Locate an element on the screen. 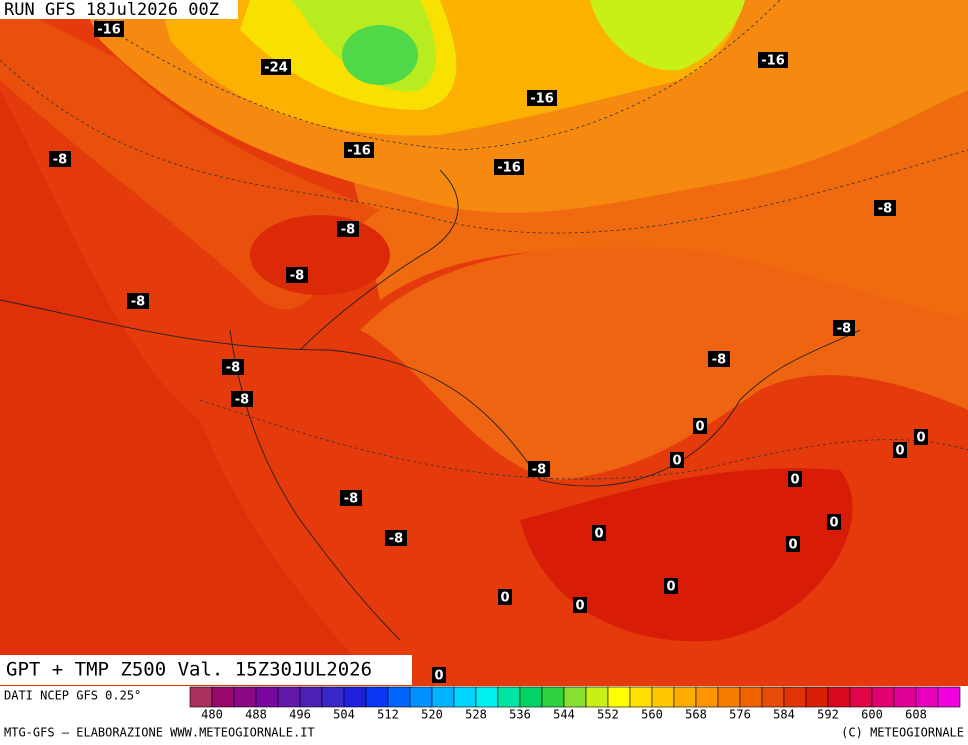 The height and width of the screenshot is (745, 968). colorbar-tick-label: 488 is located at coordinates (256, 715).